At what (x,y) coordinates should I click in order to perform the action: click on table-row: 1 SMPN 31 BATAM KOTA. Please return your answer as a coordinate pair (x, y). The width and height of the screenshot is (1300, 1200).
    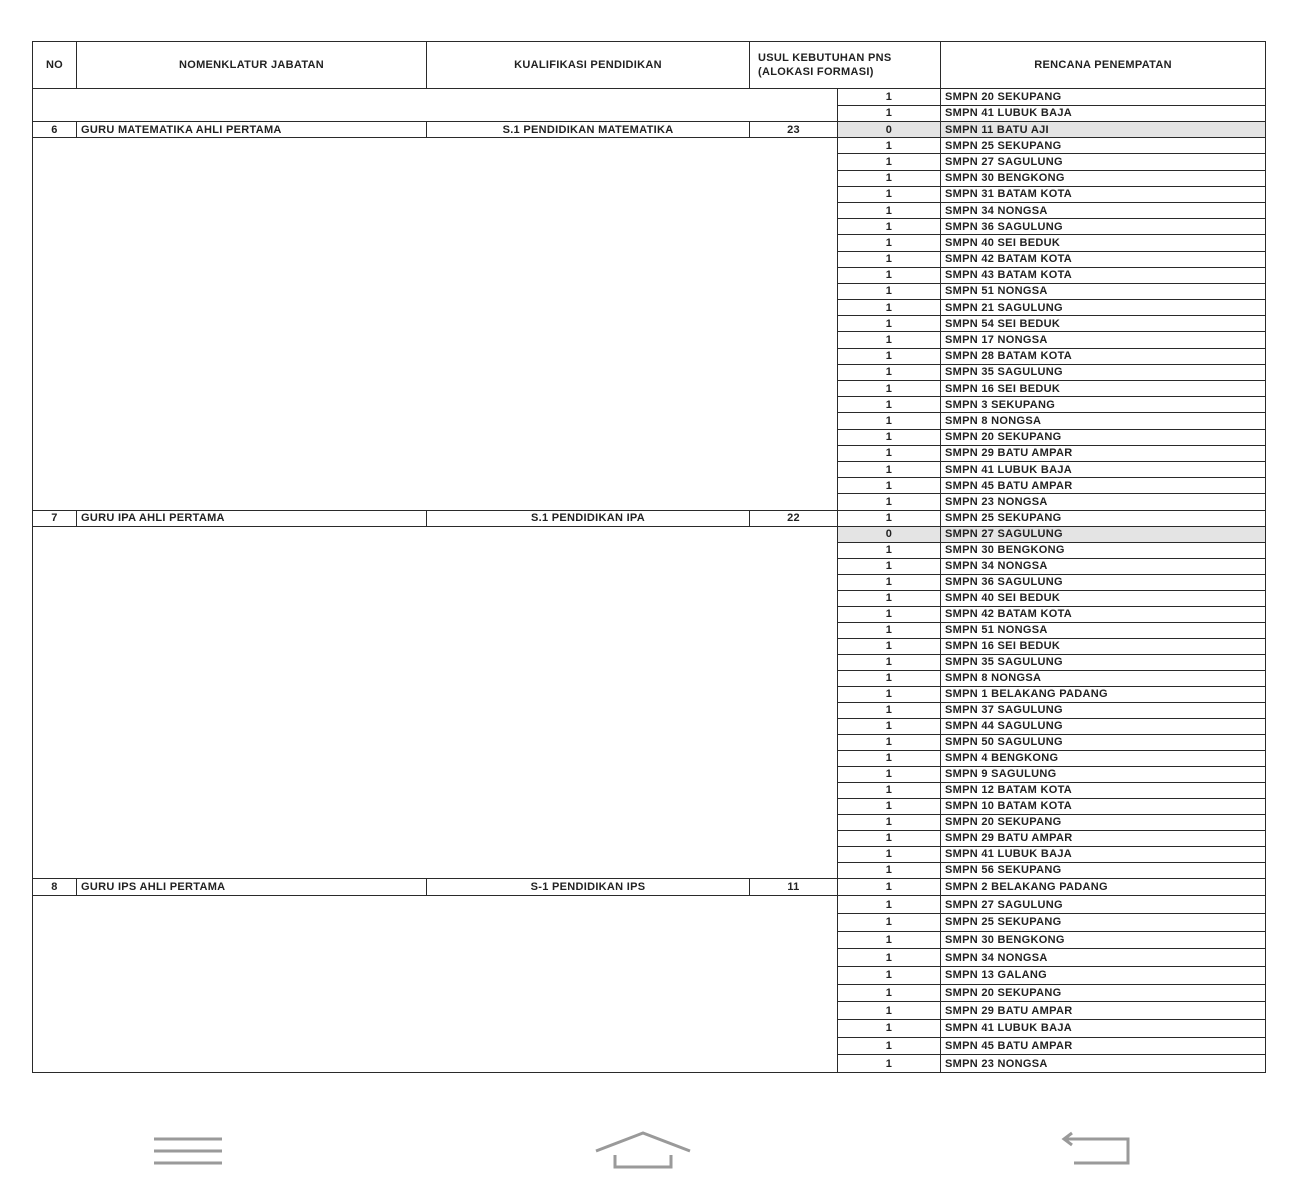
    Looking at the image, I should click on (650, 194).